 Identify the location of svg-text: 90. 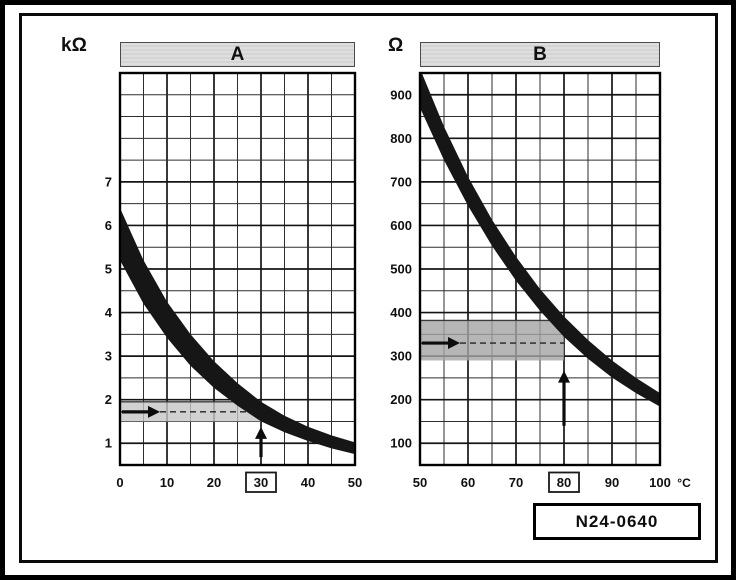
(612, 482).